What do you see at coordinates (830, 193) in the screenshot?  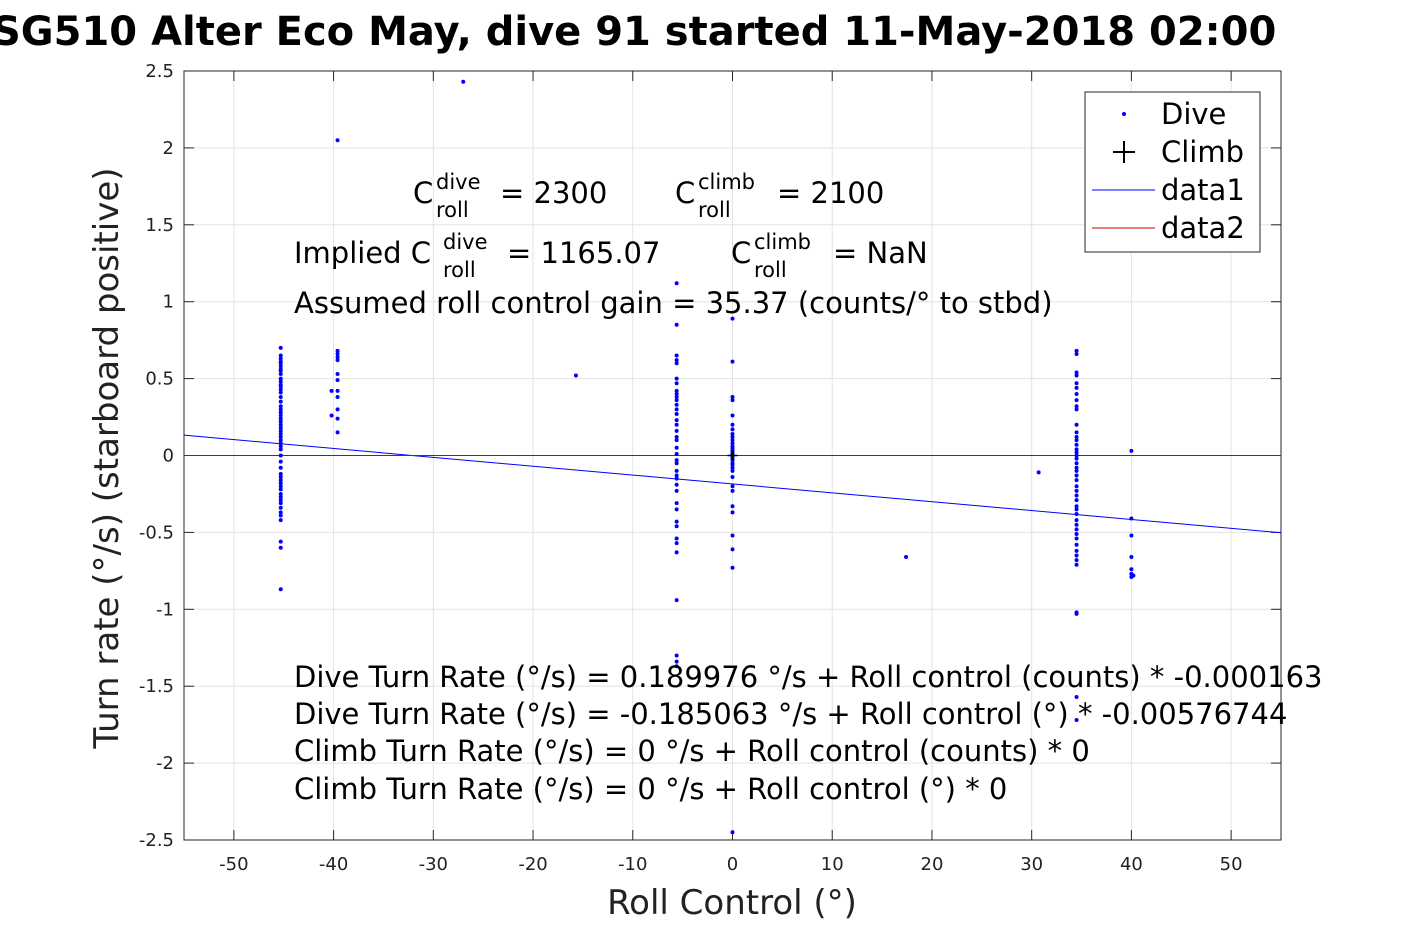 I see `c-roll-climb-value: = 2100` at bounding box center [830, 193].